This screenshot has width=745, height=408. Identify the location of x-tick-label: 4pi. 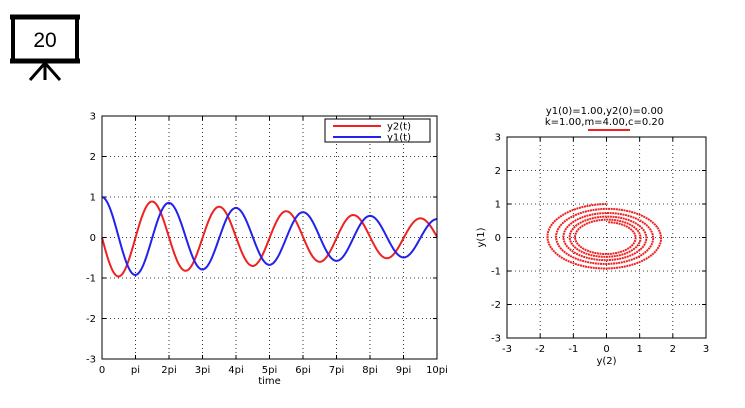
(236, 370).